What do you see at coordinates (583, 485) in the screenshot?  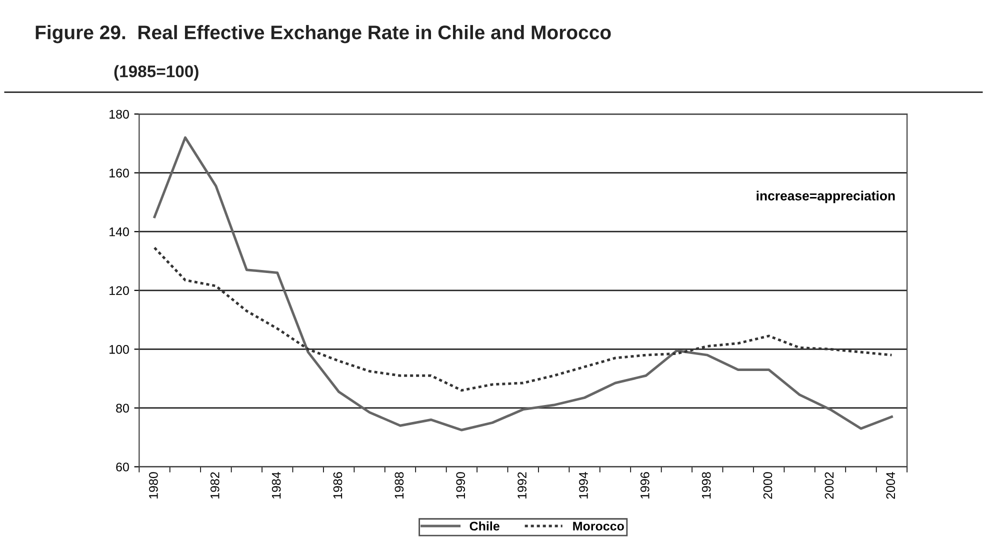 I see `x-tick-label: 1994` at bounding box center [583, 485].